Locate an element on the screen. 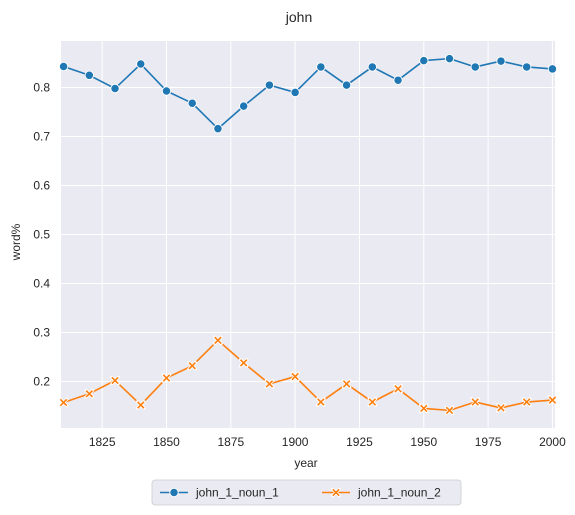  legend-label: john_1_noun_1 is located at coordinates (237, 493).